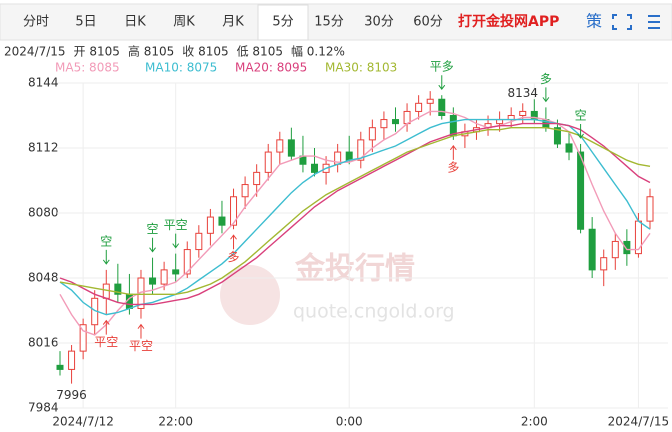  What do you see at coordinates (36, 22) in the screenshot?
I see `tab: 分时` at bounding box center [36, 22].